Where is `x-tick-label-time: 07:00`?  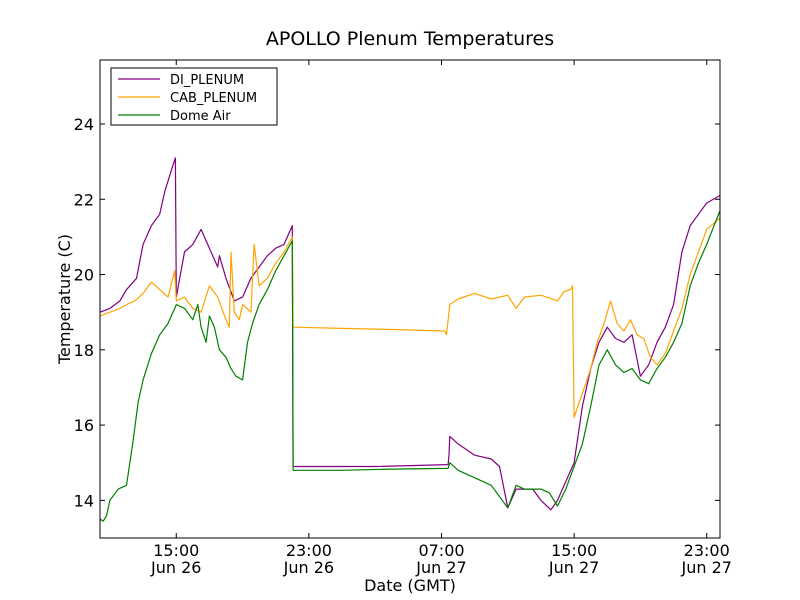 x-tick-label-time: 07:00 is located at coordinates (441, 550).